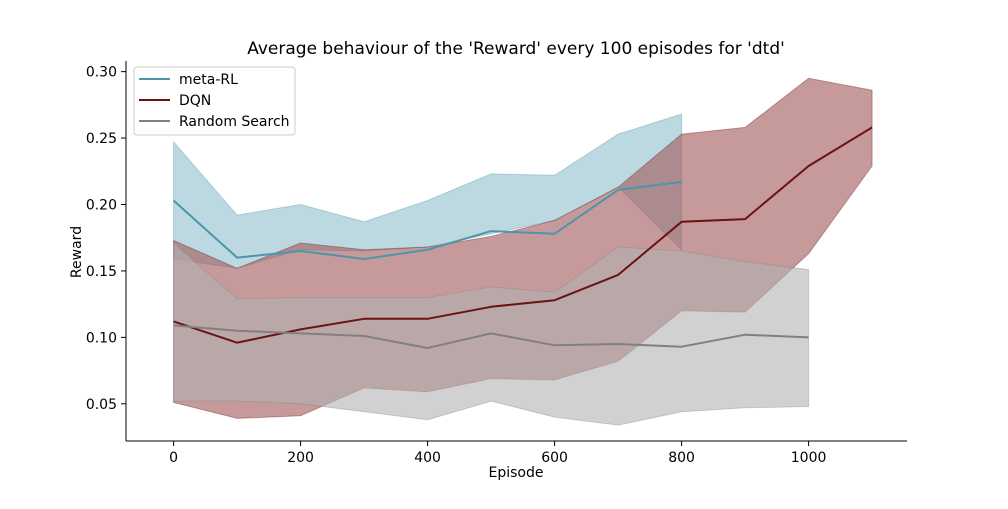  I want to click on legend: meta-RL DQN Random Search, so click(214, 101).